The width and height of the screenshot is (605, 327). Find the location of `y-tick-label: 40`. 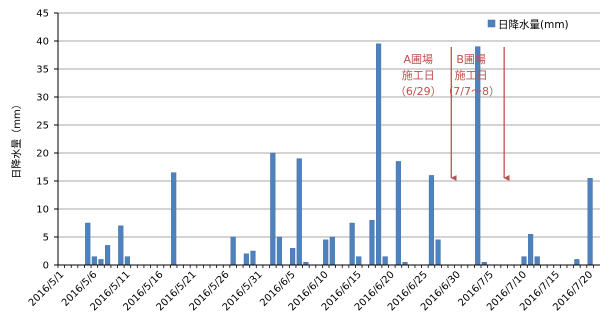

y-tick-label: 40 is located at coordinates (42, 42).